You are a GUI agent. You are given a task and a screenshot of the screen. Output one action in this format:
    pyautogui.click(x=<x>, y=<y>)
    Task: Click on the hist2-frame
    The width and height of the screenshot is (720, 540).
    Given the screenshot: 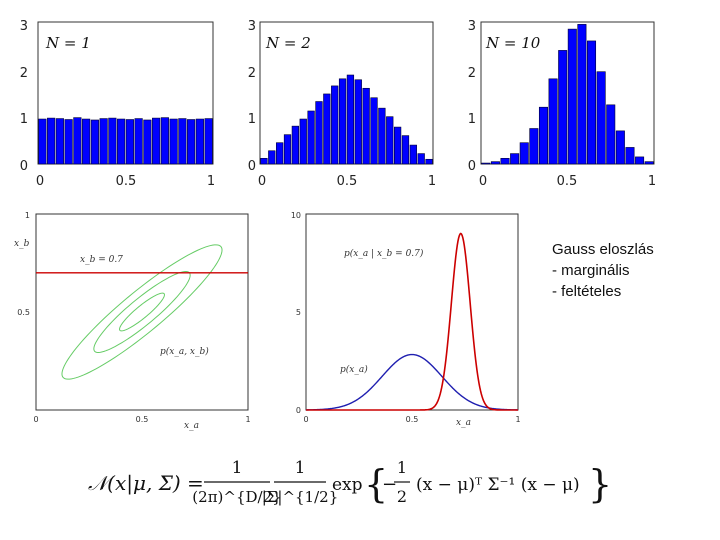 What is the action you would take?
    pyautogui.click(x=346, y=93)
    